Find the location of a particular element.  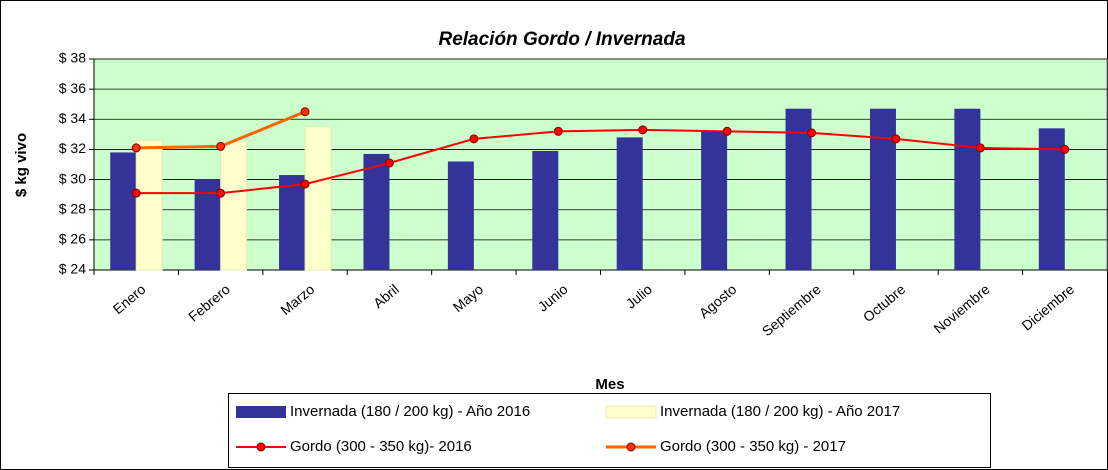

legend-label: Invernada (180 / 200 kg) - Año 2016 is located at coordinates (410, 411).